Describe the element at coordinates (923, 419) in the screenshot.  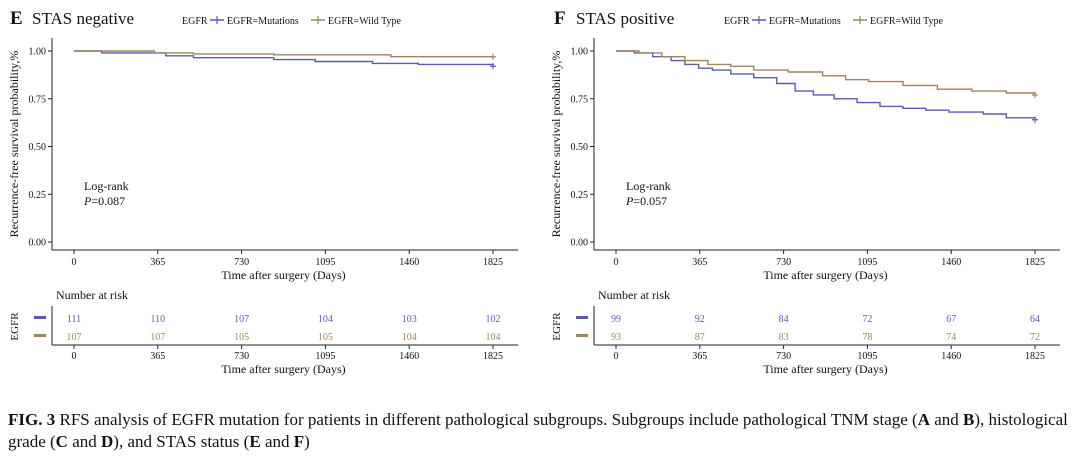
I see `caption-ref-a: A` at that location.